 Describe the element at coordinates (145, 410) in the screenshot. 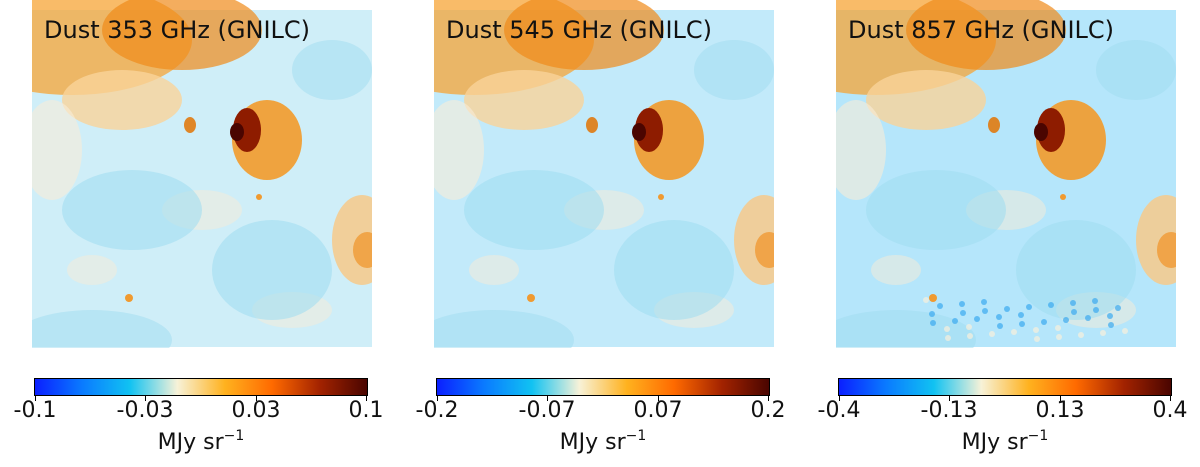

I see `colorbar-tick-label: -0.03` at that location.